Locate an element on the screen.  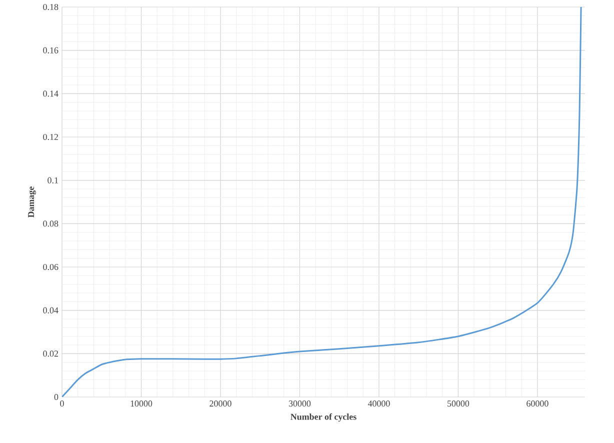
y-tick-label: 0.18 is located at coordinates (50, 7).